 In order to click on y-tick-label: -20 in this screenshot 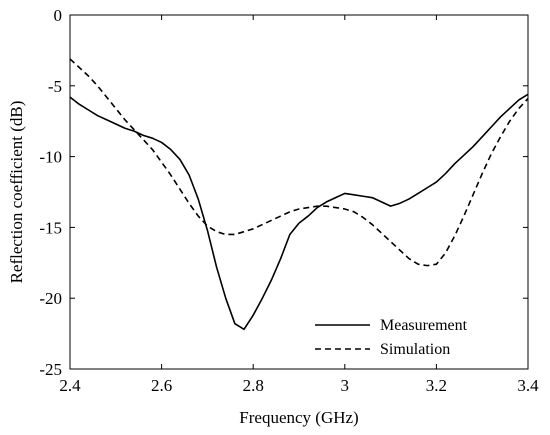, I will do `click(50, 298)`.